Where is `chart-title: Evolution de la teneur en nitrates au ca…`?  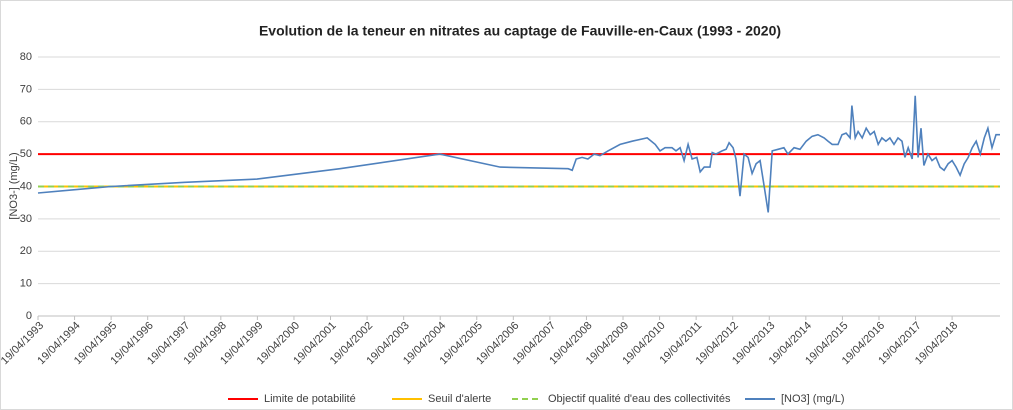 chart-title: Evolution de la teneur en nitrates au ca… is located at coordinates (520, 31).